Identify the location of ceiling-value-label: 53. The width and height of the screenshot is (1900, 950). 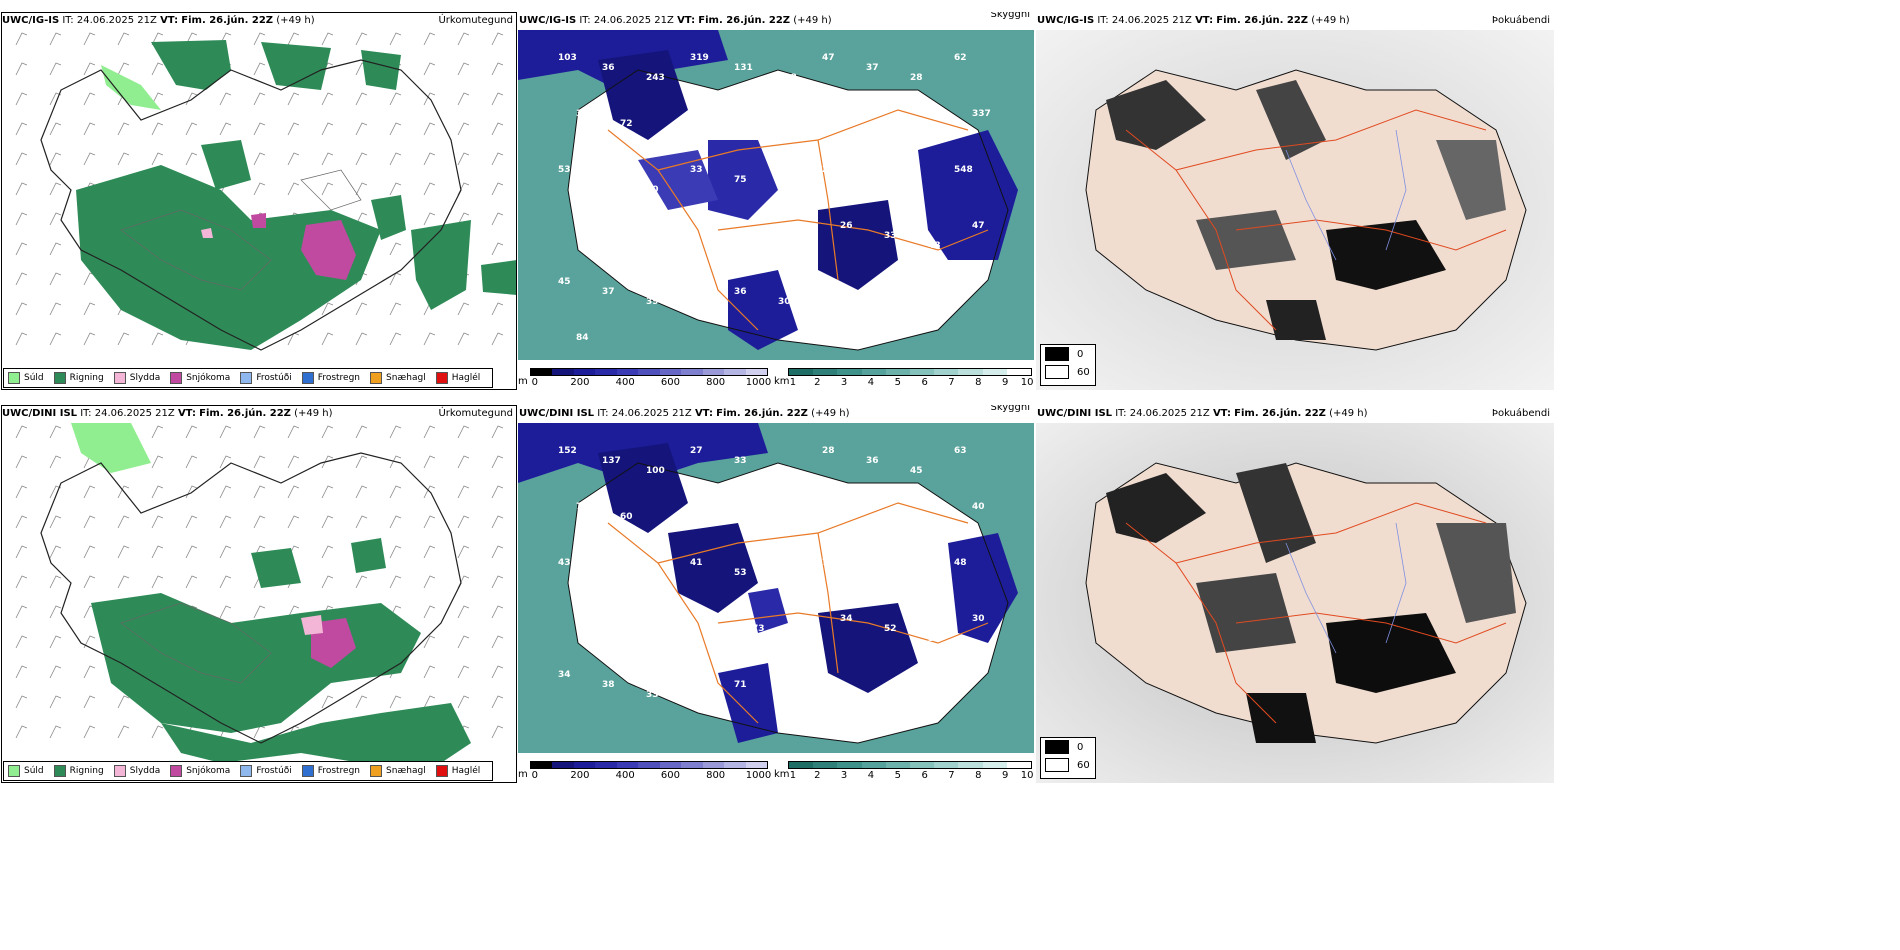
(740, 573).